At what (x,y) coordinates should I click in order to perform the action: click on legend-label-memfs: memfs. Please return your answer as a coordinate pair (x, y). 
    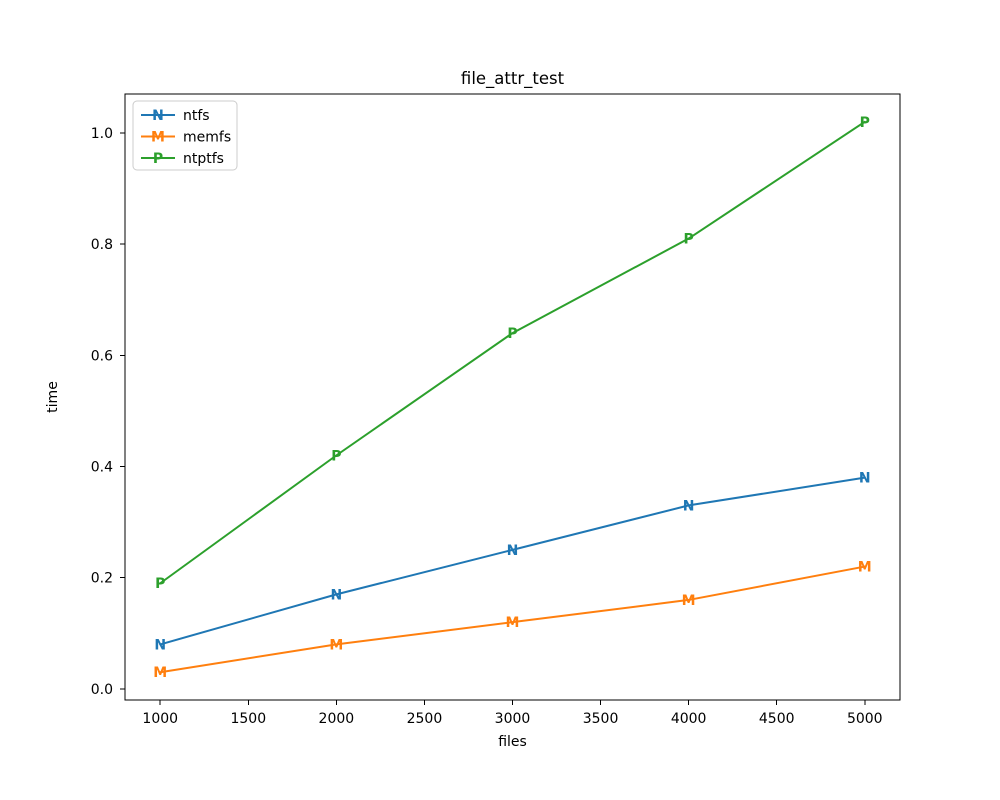
    Looking at the image, I should click on (207, 138).